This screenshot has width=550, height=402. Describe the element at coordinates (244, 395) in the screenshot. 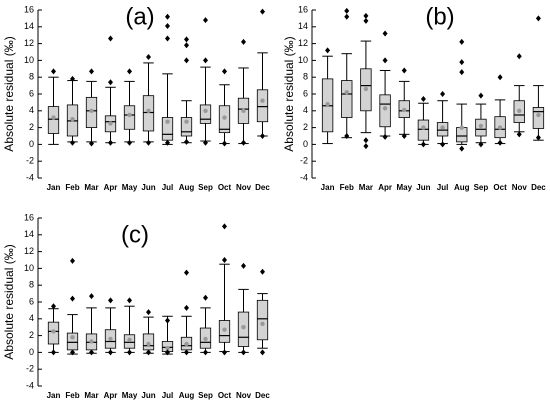

I see `x-tick-label: Nov` at that location.